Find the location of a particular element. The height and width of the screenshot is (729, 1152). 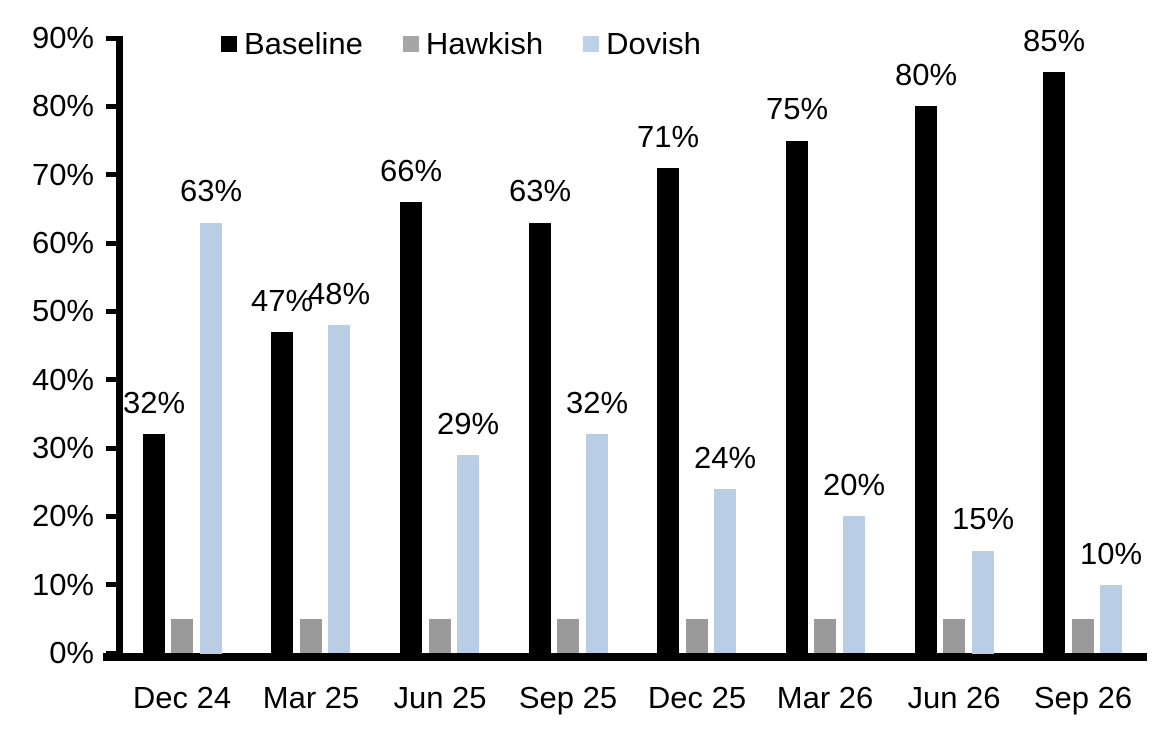

legend-item-hawkish: Hawkish is located at coordinates (473, 43).